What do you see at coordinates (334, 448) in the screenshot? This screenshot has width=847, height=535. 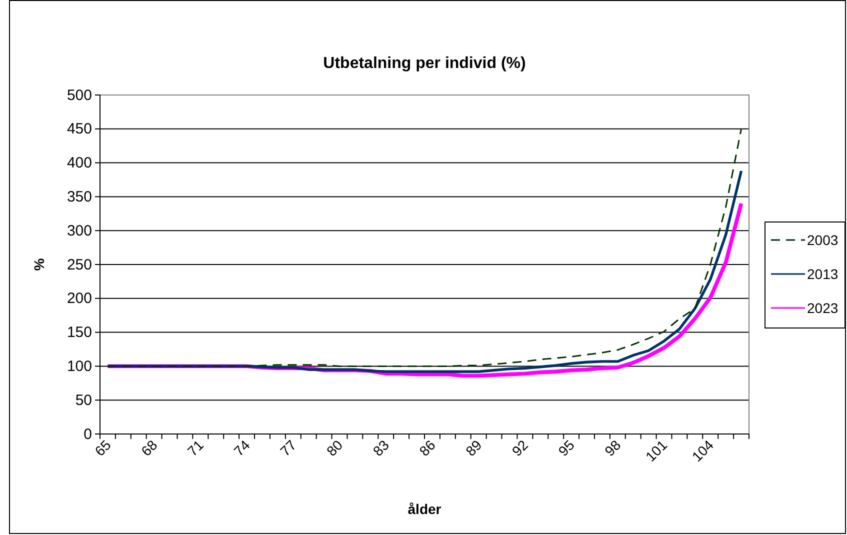 I see `x-tick-label: 80` at bounding box center [334, 448].